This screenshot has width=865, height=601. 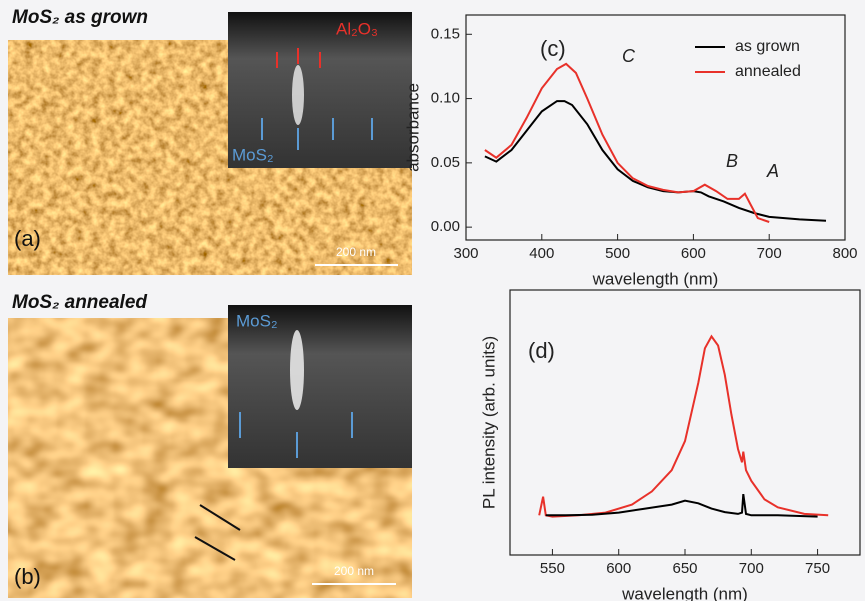 I want to click on legend-label: as grown, so click(x=767, y=46).